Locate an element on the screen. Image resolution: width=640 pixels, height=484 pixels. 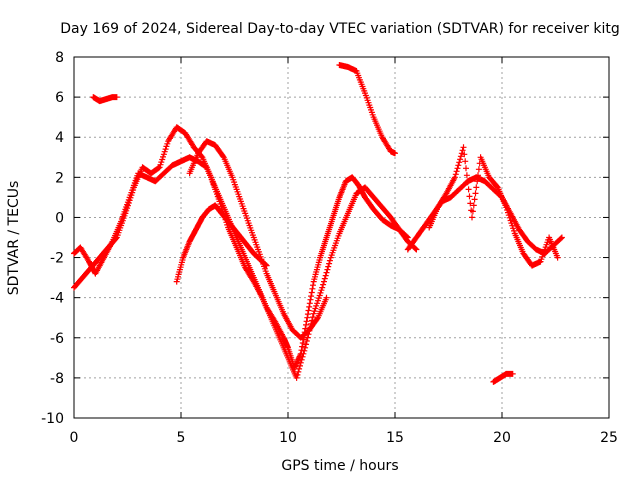
series-track-f is located at coordinates (105, 99).